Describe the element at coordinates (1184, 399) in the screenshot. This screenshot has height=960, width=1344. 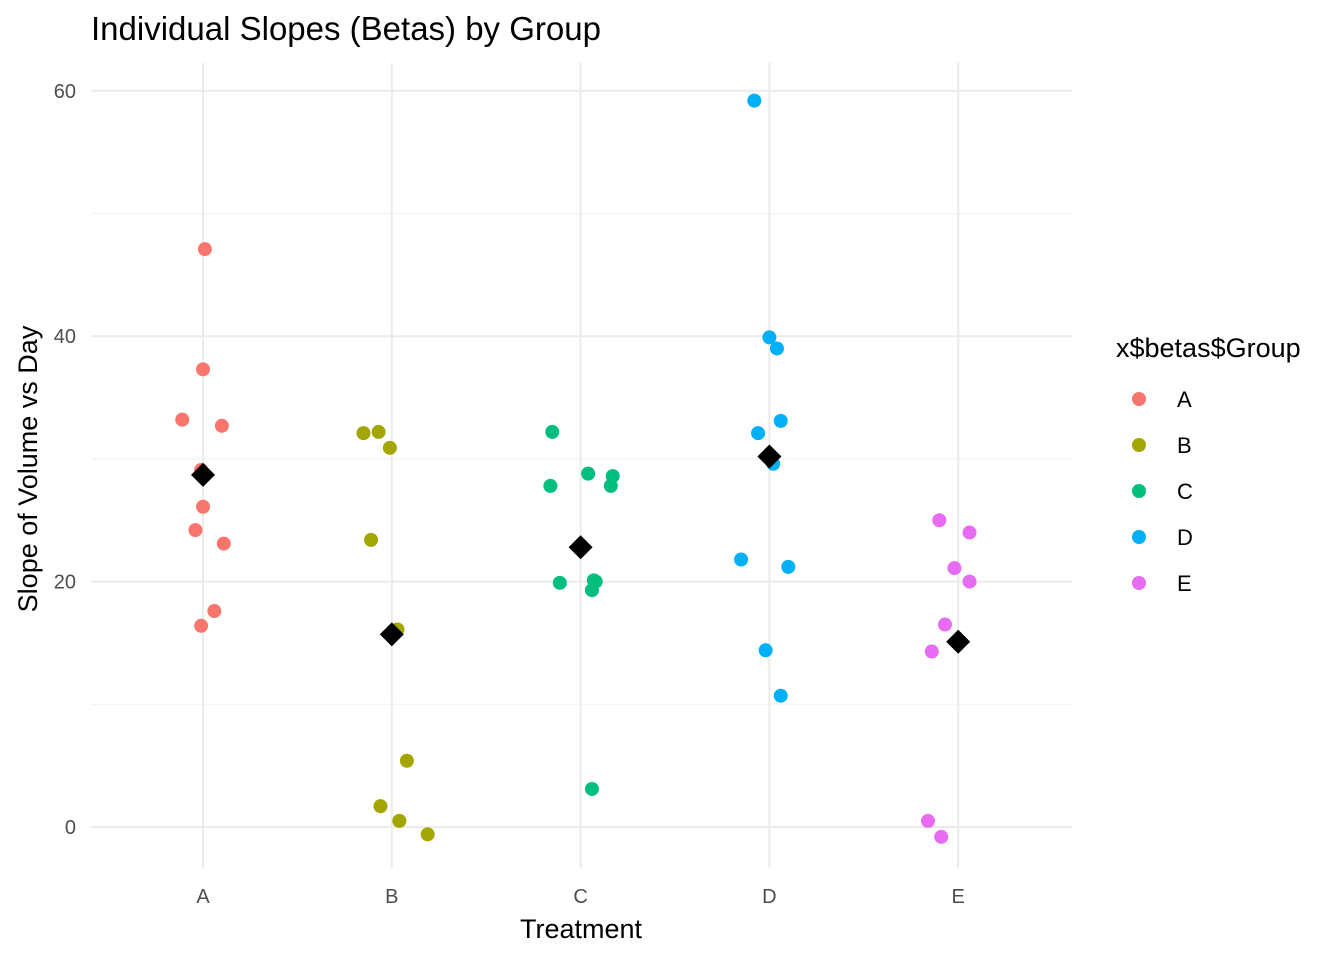
I see `legend-label-a: A` at that location.